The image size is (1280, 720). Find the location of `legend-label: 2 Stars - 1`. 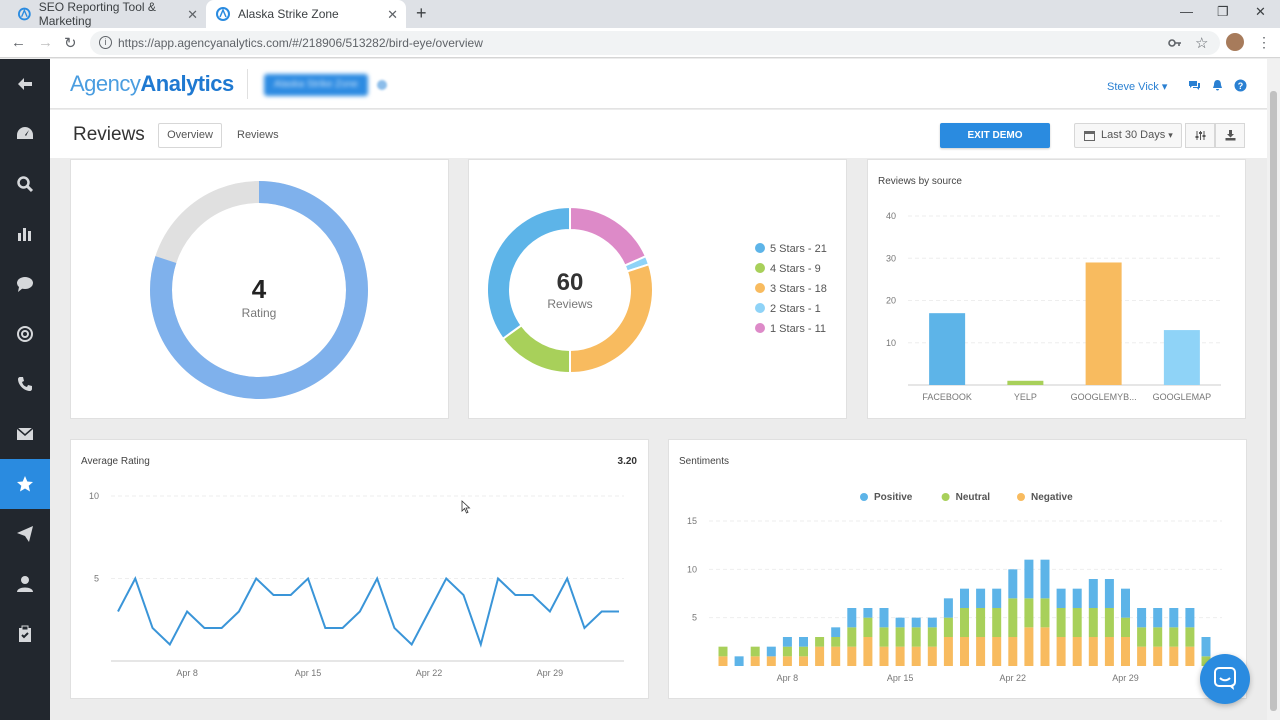

legend-label: 2 Stars - 1 is located at coordinates (795, 309).